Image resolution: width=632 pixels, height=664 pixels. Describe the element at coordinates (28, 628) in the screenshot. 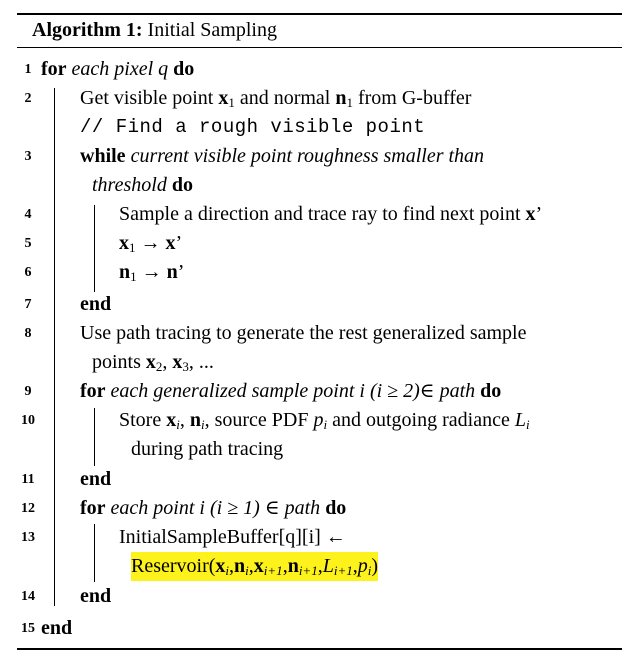

I see `line-number: 15` at that location.